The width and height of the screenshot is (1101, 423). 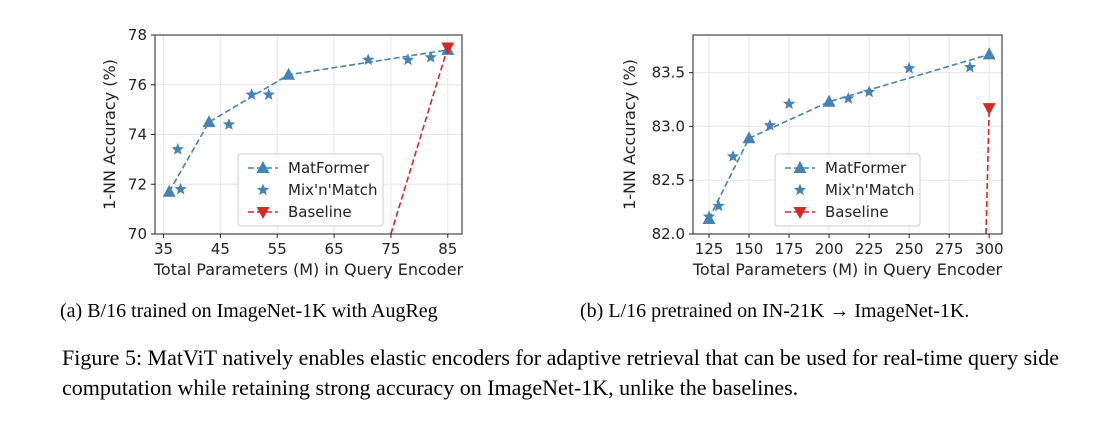 What do you see at coordinates (668, 73) in the screenshot?
I see `y-tick-label: 83.5` at bounding box center [668, 73].